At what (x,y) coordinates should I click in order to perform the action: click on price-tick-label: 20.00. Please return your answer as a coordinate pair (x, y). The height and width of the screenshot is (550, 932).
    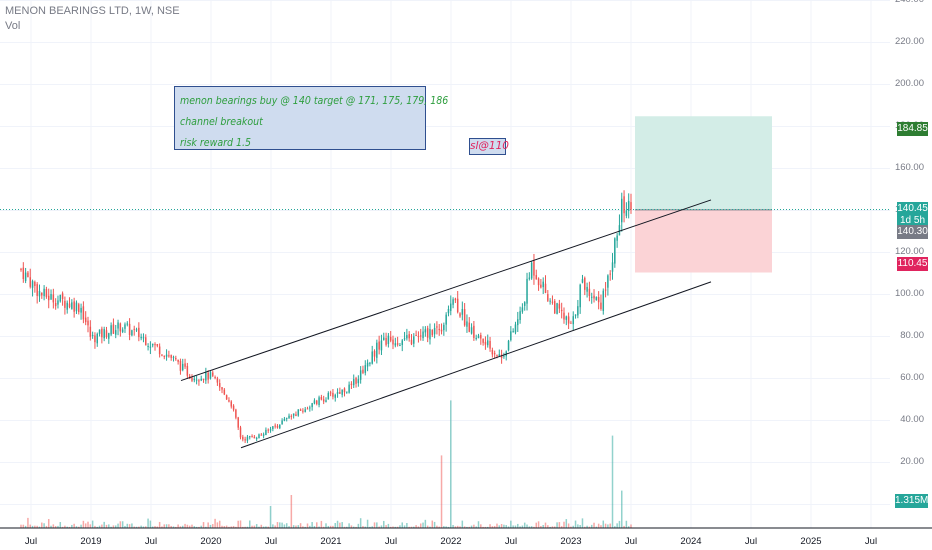
    Looking at the image, I should click on (912, 462).